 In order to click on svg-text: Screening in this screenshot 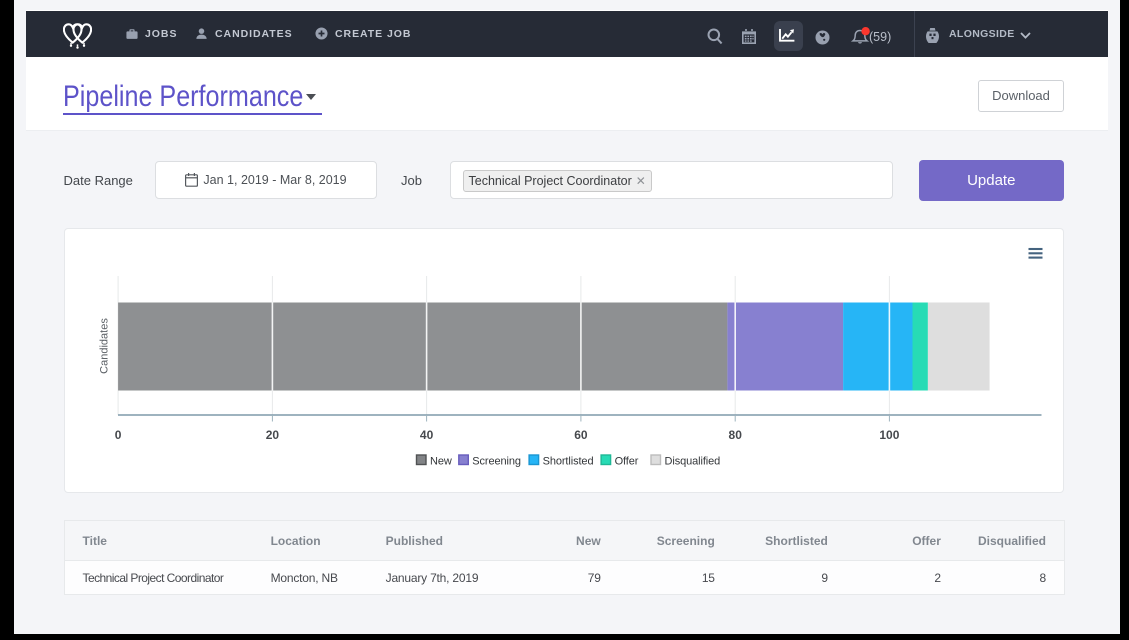, I will do `click(496, 462)`.